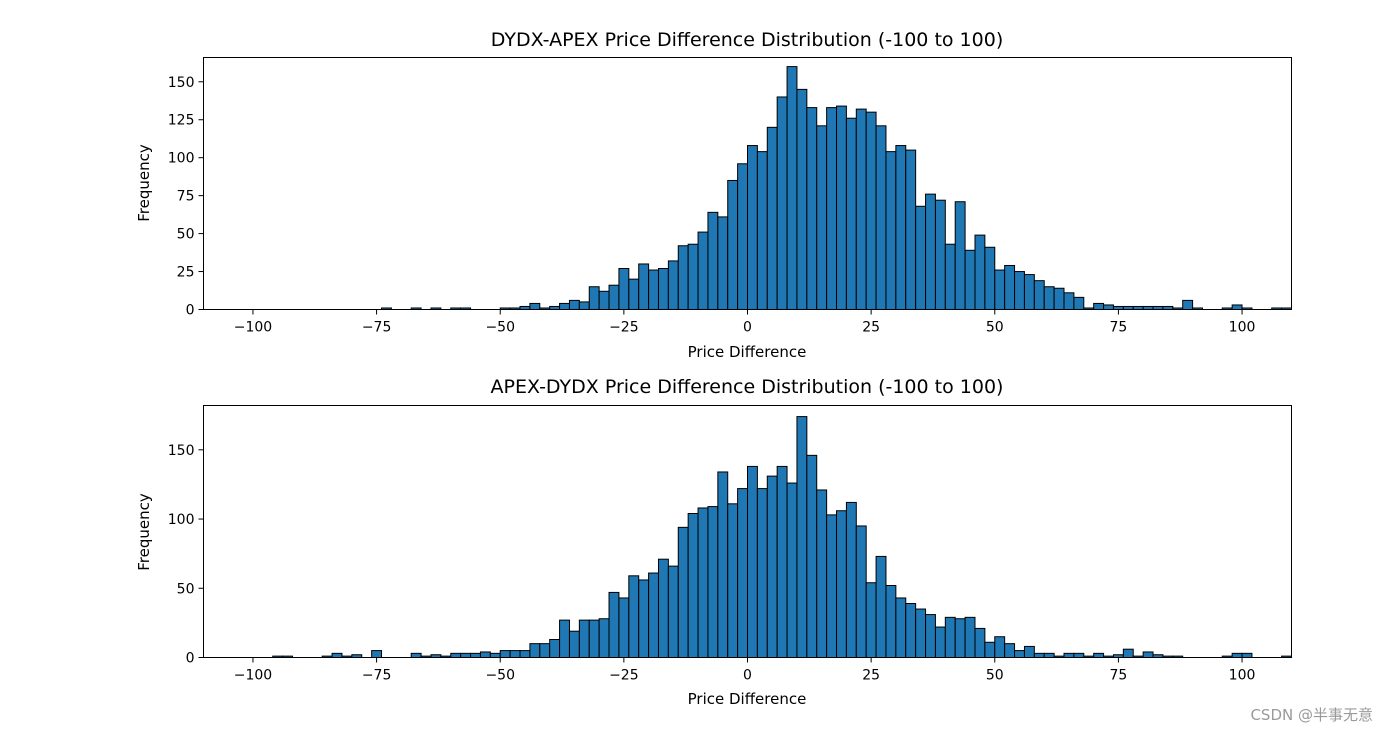 Image resolution: width=1389 pixels, height=733 pixels. Describe the element at coordinates (253, 328) in the screenshot. I see `x-tick-label: −100` at that location.